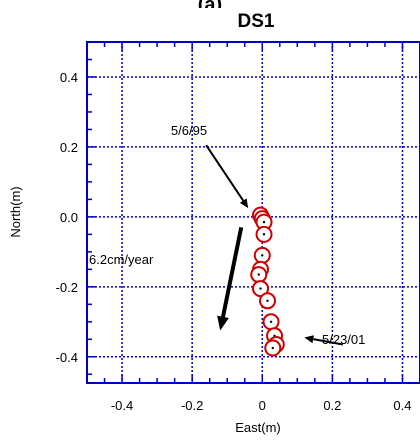 This screenshot has width=420, height=444. Describe the element at coordinates (210, 4) in the screenshot. I see `cut-panel-label: (a)` at that location.